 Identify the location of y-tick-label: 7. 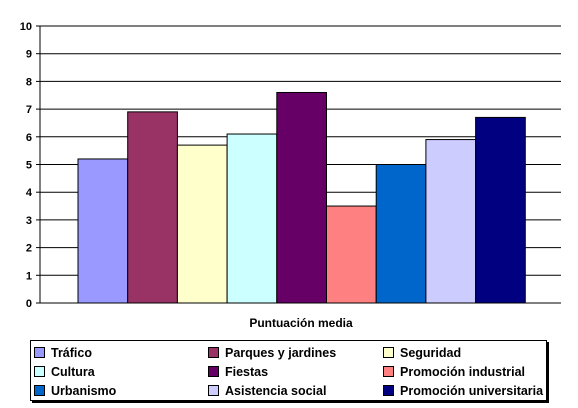
(29, 110).